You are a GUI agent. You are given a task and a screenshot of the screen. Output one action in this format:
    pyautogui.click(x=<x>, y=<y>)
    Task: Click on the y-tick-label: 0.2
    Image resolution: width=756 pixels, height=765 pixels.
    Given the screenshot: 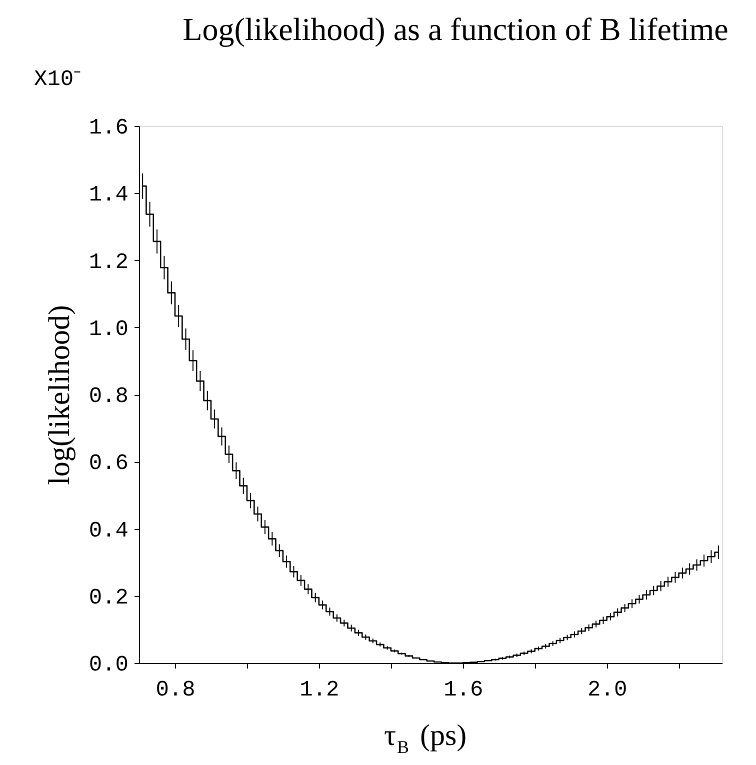 What is the action you would take?
    pyautogui.click(x=108, y=597)
    